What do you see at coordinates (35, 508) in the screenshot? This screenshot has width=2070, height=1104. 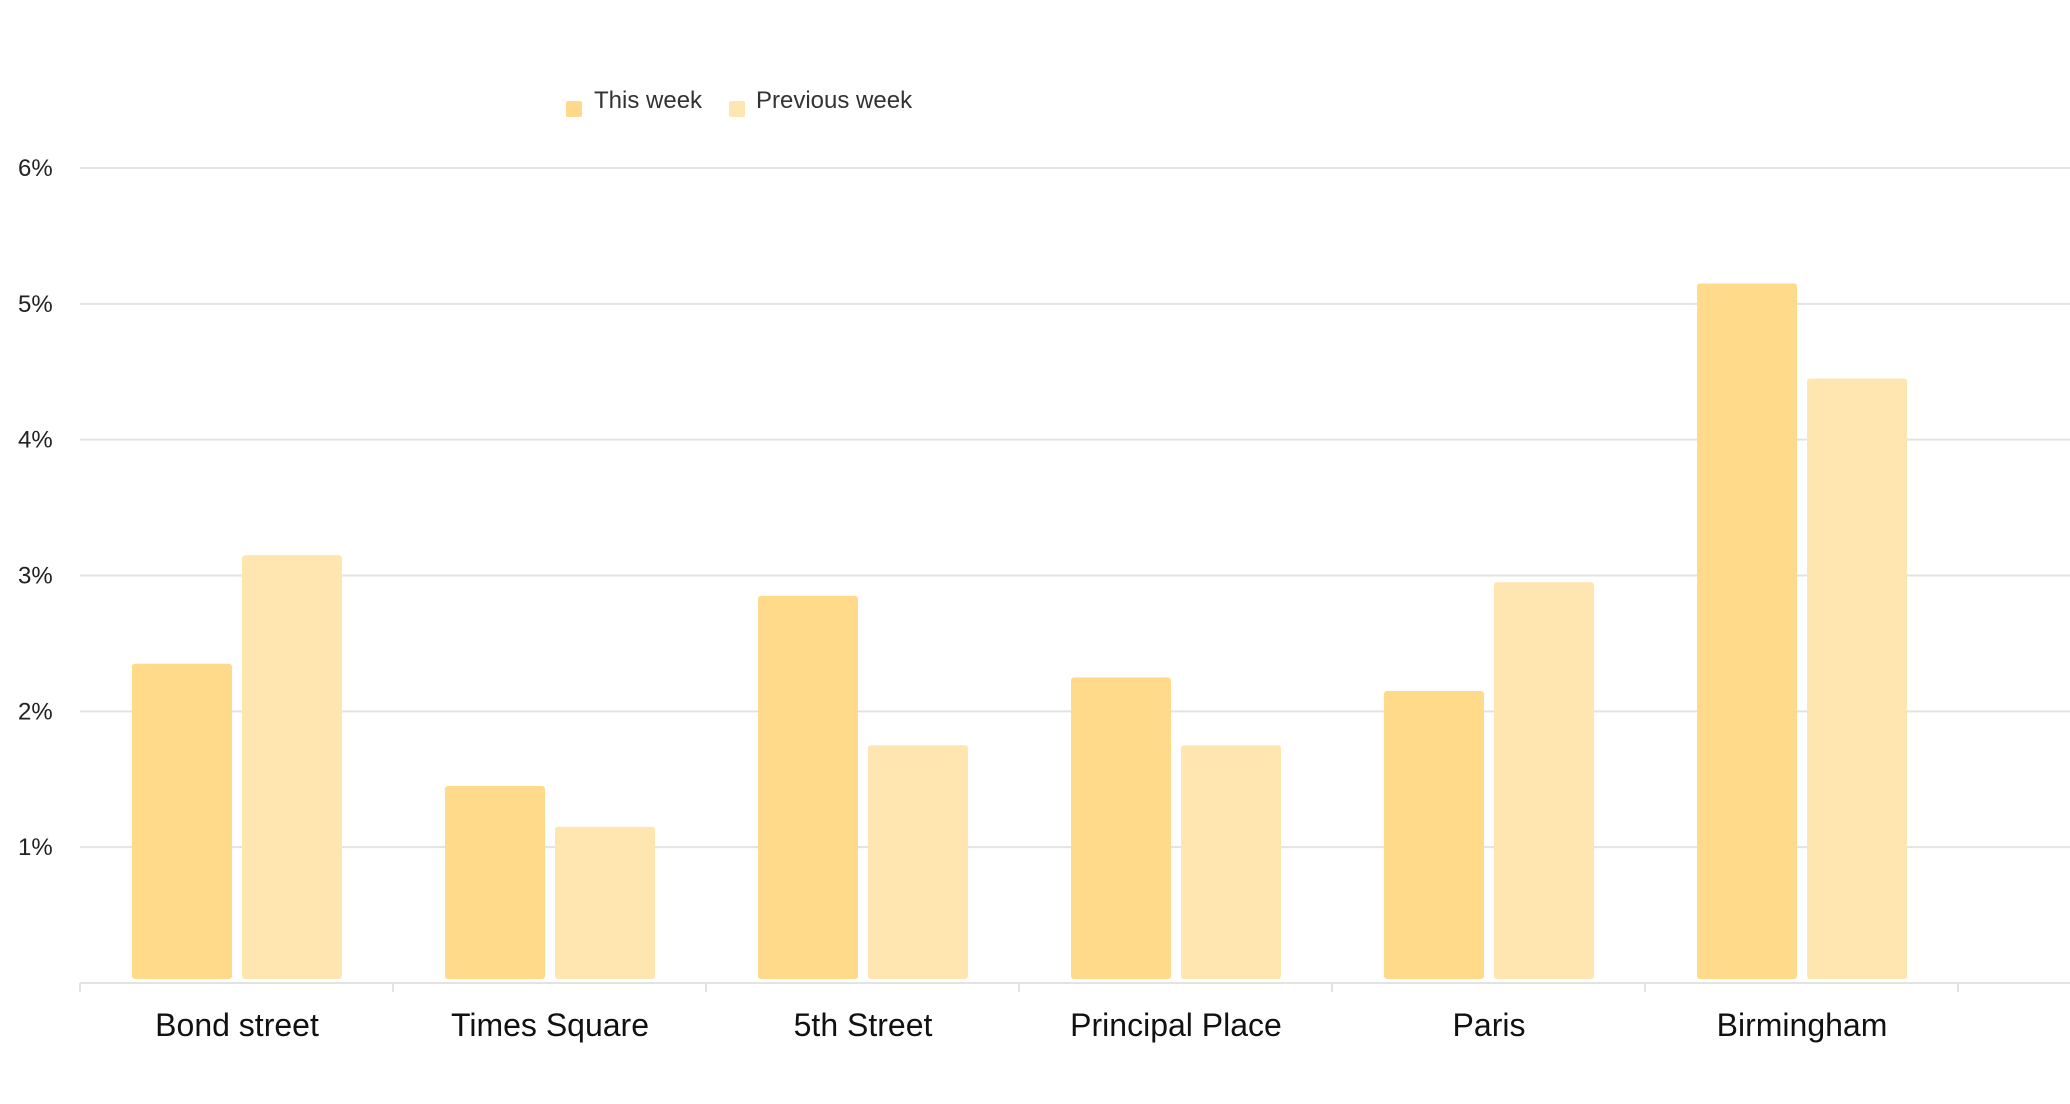 I see `y-axis-ticks: 1% 2% 3% 4% 5% 6%` at bounding box center [35, 508].